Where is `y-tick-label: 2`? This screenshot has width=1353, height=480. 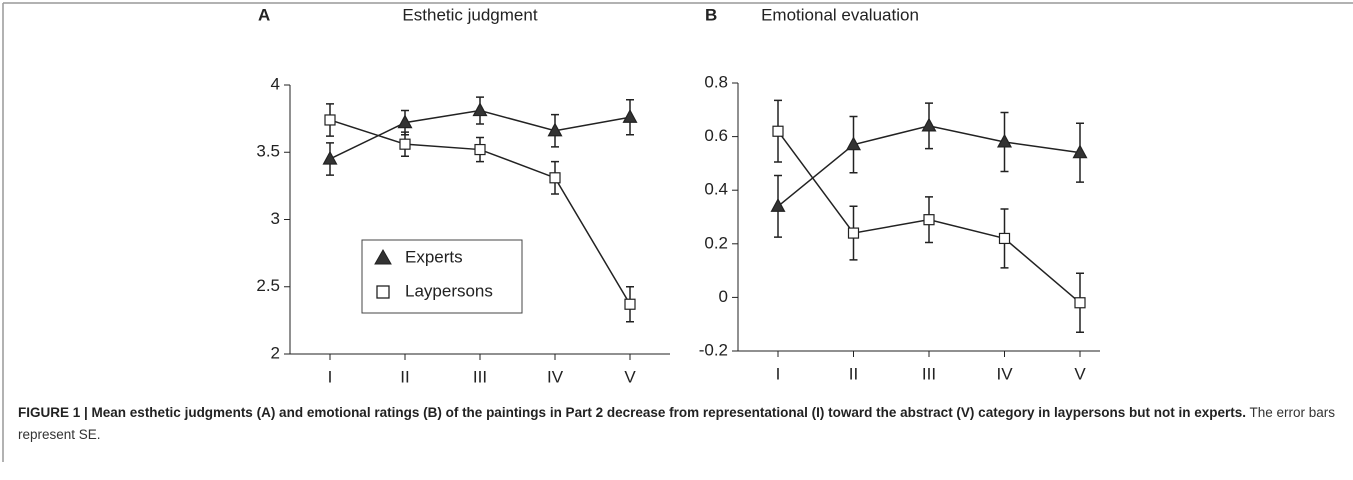
y-tick-label: 2 is located at coordinates (275, 352).